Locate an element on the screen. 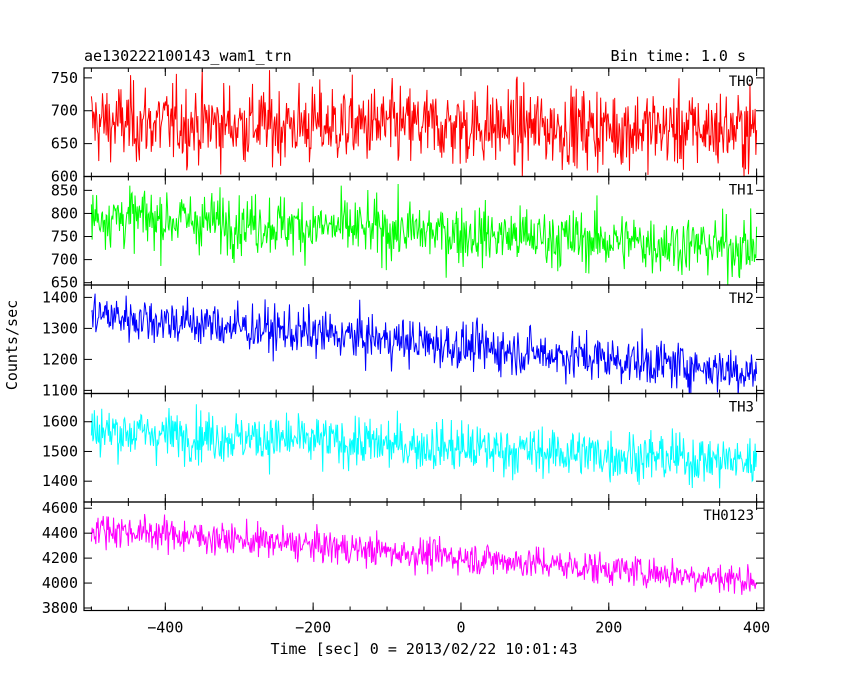  x-tick-labels: −400 −200 0 200 400 is located at coordinates (458, 628).